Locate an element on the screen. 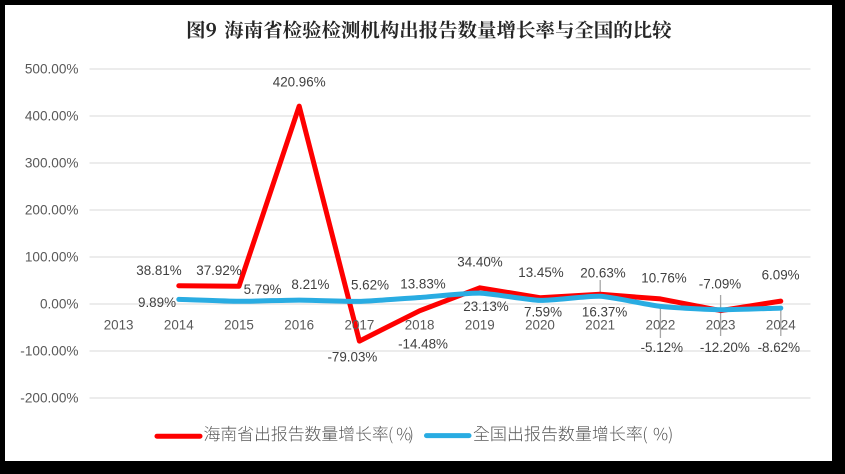 The width and height of the screenshot is (845, 474). svg-text: -7.09% is located at coordinates (720, 284).